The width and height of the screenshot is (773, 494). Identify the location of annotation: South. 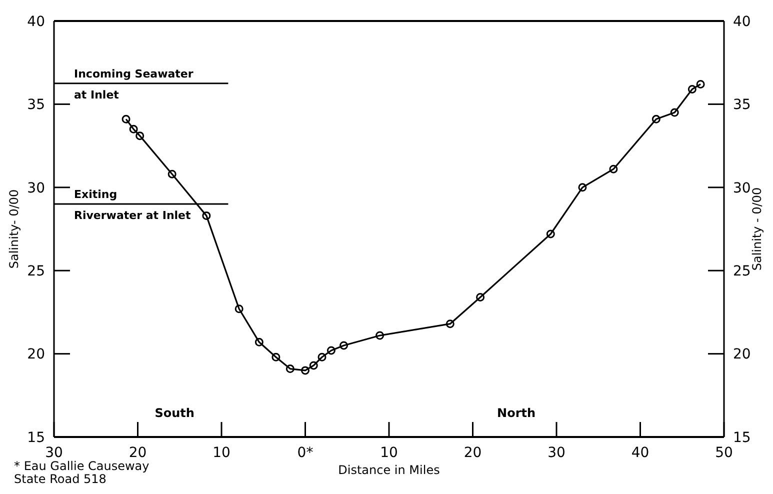
(174, 413).